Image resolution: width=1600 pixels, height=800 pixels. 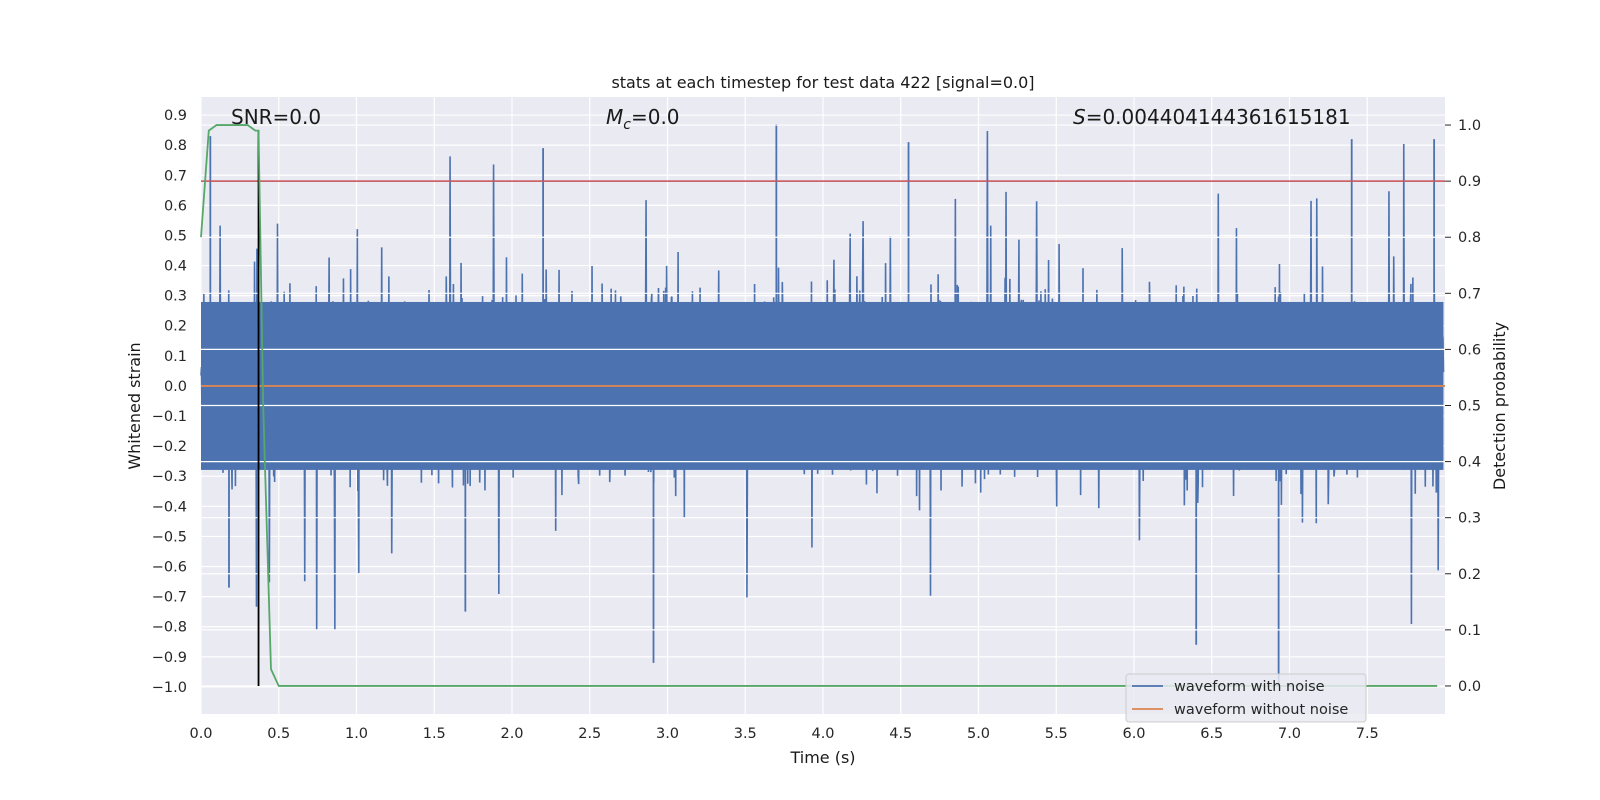 What do you see at coordinates (614, 117) in the screenshot?
I see `chirp-mass-symbol: M` at bounding box center [614, 117].